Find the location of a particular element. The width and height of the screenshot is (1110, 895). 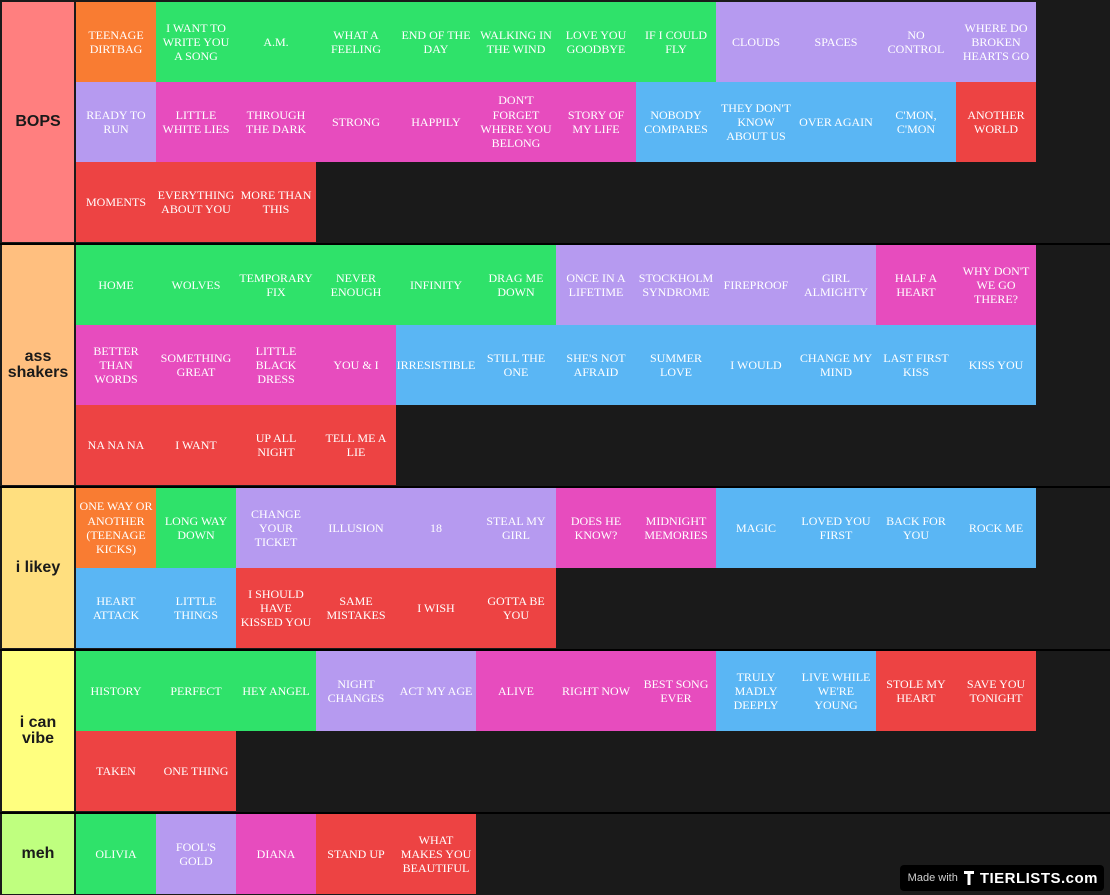

tier-item: SPACES is located at coordinates (836, 42).